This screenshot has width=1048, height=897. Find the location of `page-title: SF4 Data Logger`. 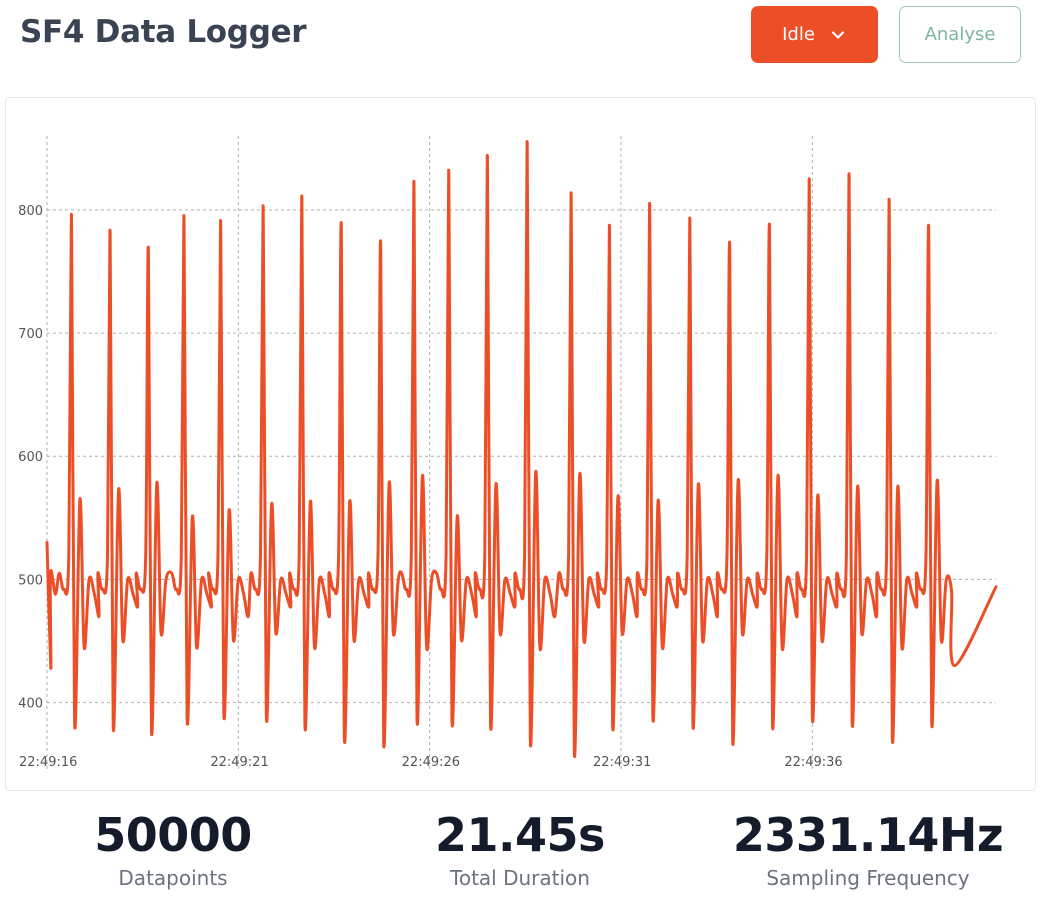

page-title: SF4 Data Logger is located at coordinates (163, 32).